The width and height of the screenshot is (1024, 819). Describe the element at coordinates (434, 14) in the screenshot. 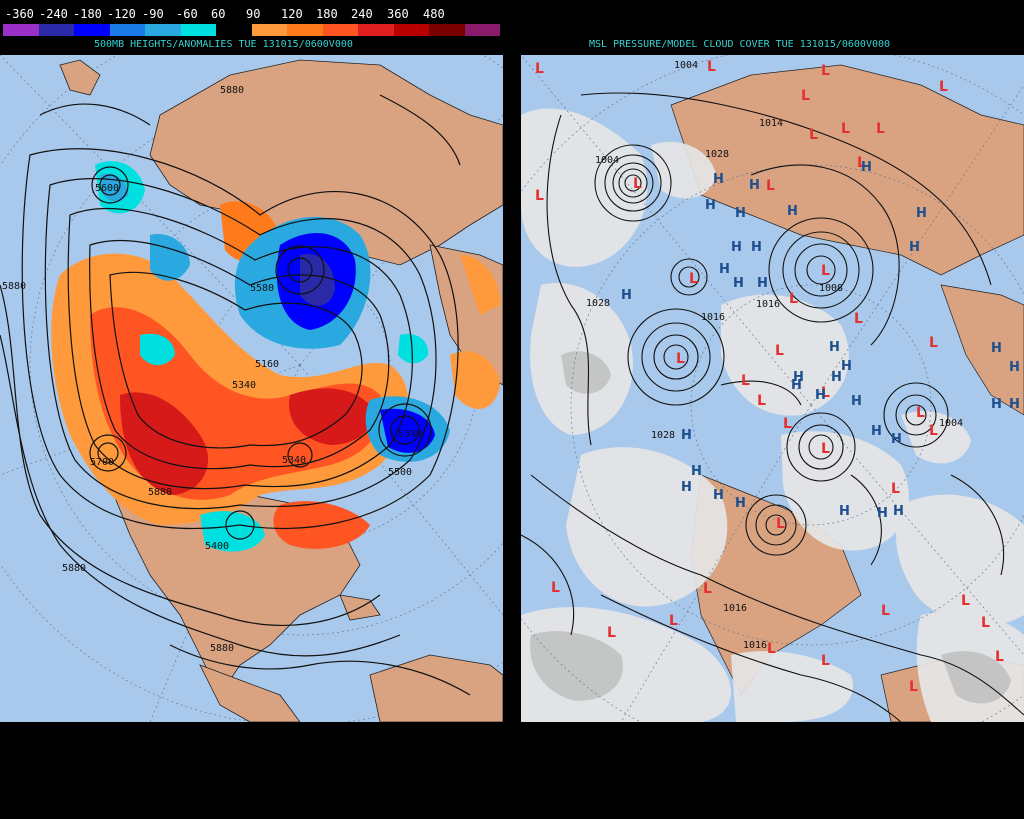

I see `legend-label: 480` at that location.